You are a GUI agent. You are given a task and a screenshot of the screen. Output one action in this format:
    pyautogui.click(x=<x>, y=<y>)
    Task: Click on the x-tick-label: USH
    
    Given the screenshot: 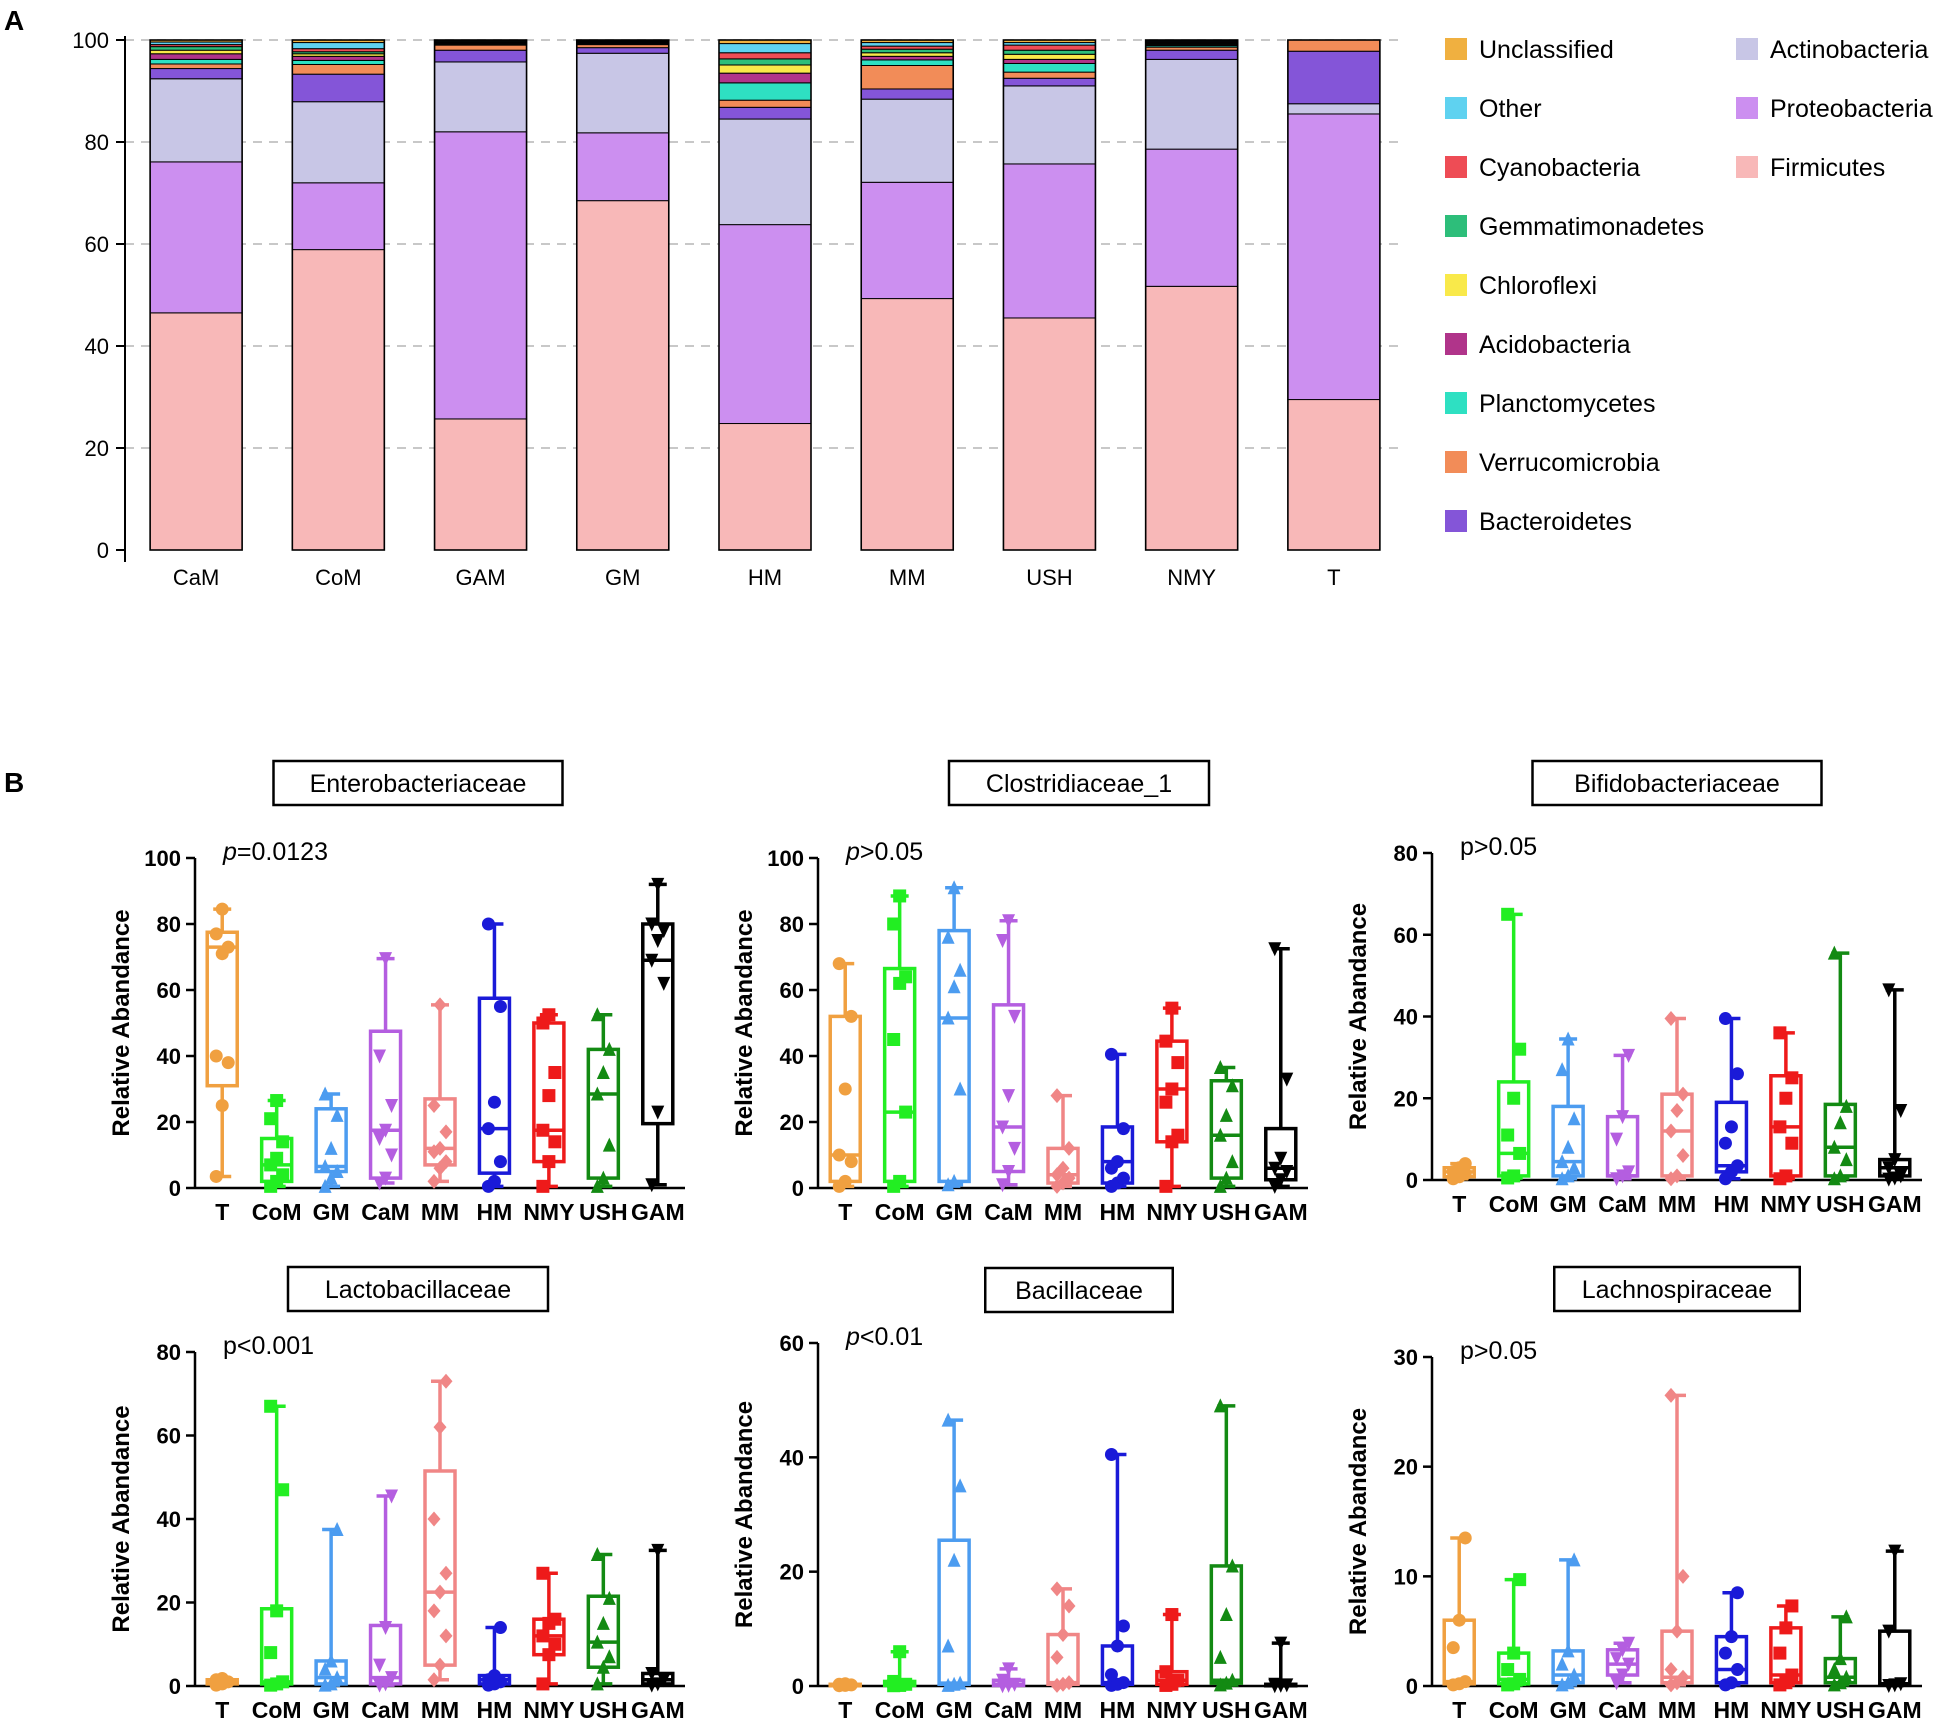 What is the action you would take?
    pyautogui.click(x=1049, y=577)
    